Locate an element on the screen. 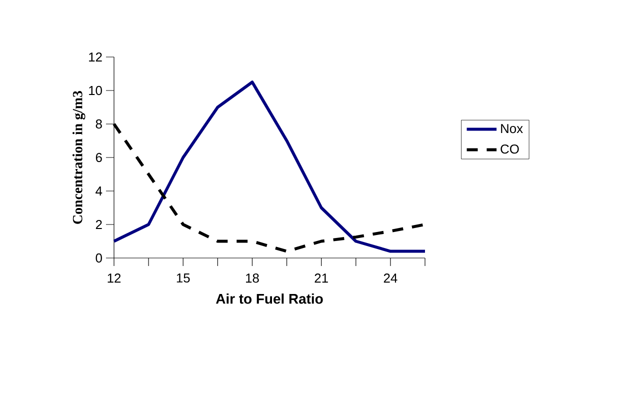 The height and width of the screenshot is (404, 618). x-tick-label: 15 is located at coordinates (183, 278).